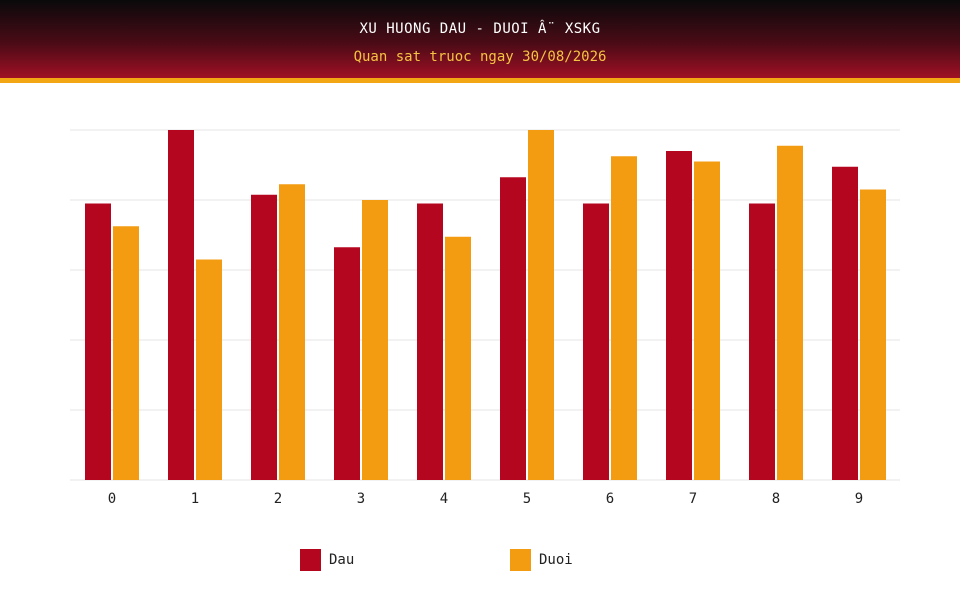  I want to click on legend-swatch-duoi, so click(520, 560).